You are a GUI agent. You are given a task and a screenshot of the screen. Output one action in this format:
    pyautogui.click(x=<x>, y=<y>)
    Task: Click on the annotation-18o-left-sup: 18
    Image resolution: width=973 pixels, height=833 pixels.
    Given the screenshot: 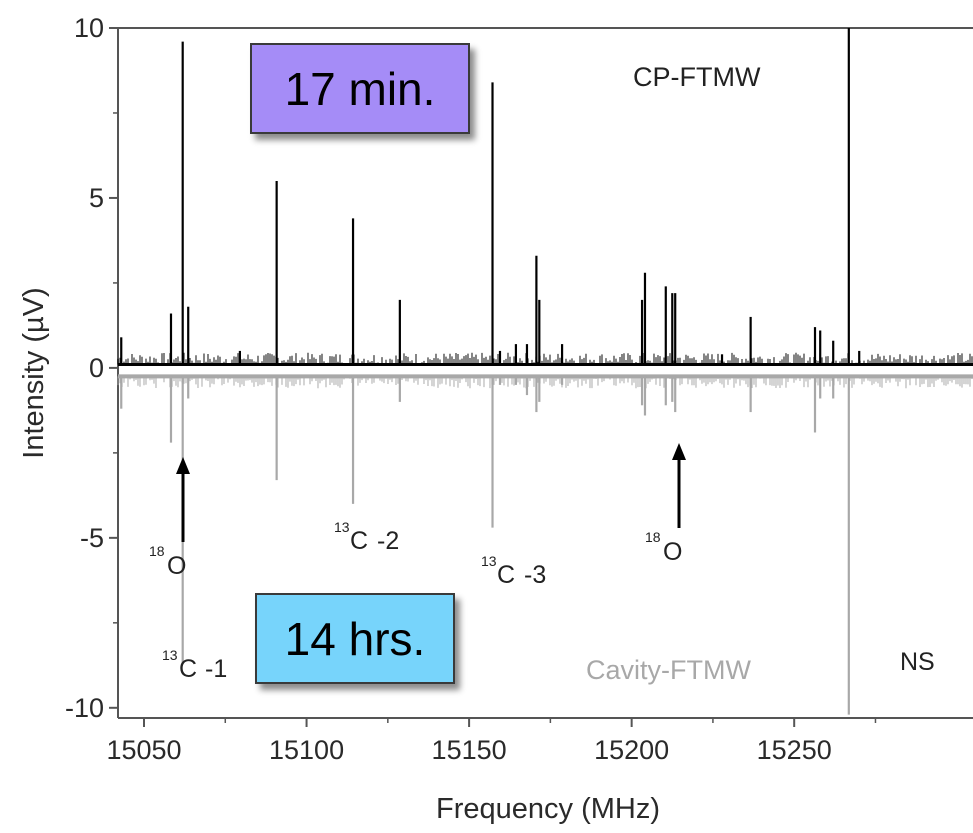 What is the action you would take?
    pyautogui.click(x=157, y=551)
    